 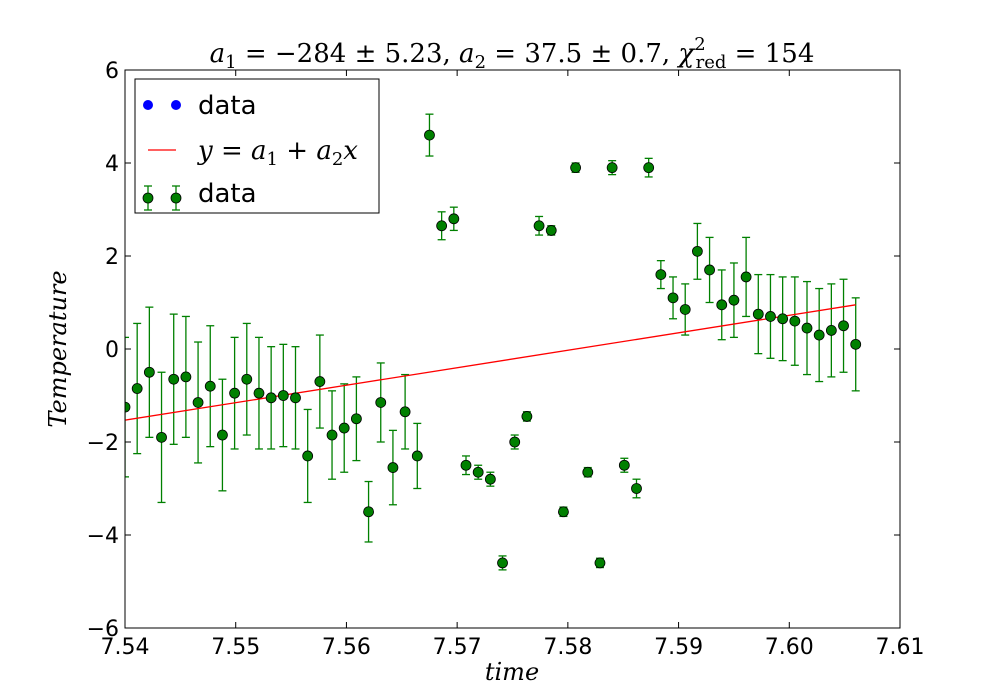 I want to click on y-tick-label: 4, so click(x=112, y=164).